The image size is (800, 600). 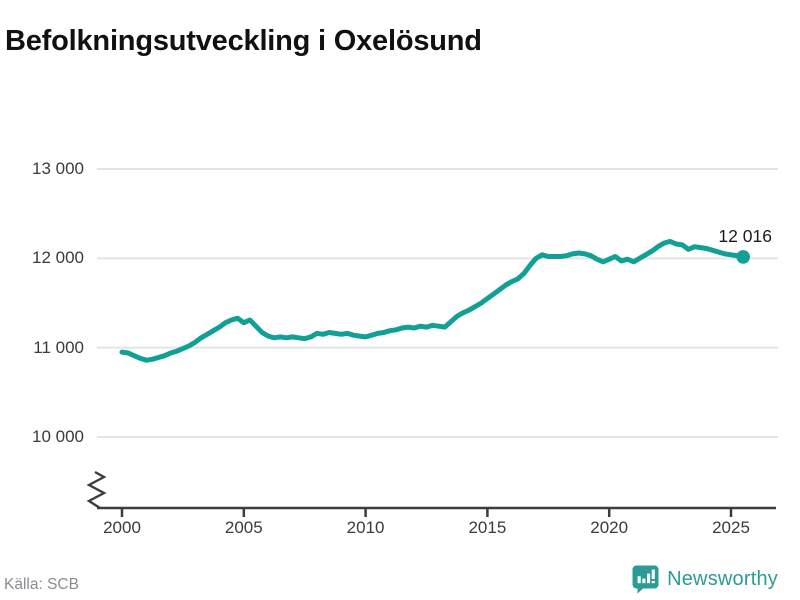 I want to click on source-caption: Källa: SCB, so click(x=41, y=584).